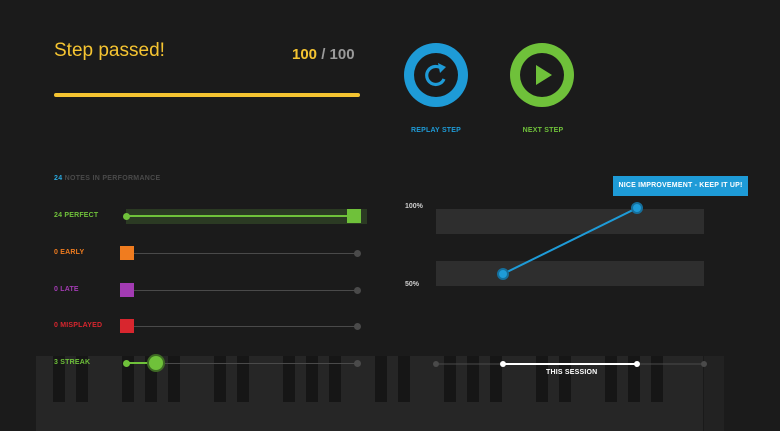 This screenshot has width=780, height=431. I want to click on y-label-50: 50%, so click(412, 284).